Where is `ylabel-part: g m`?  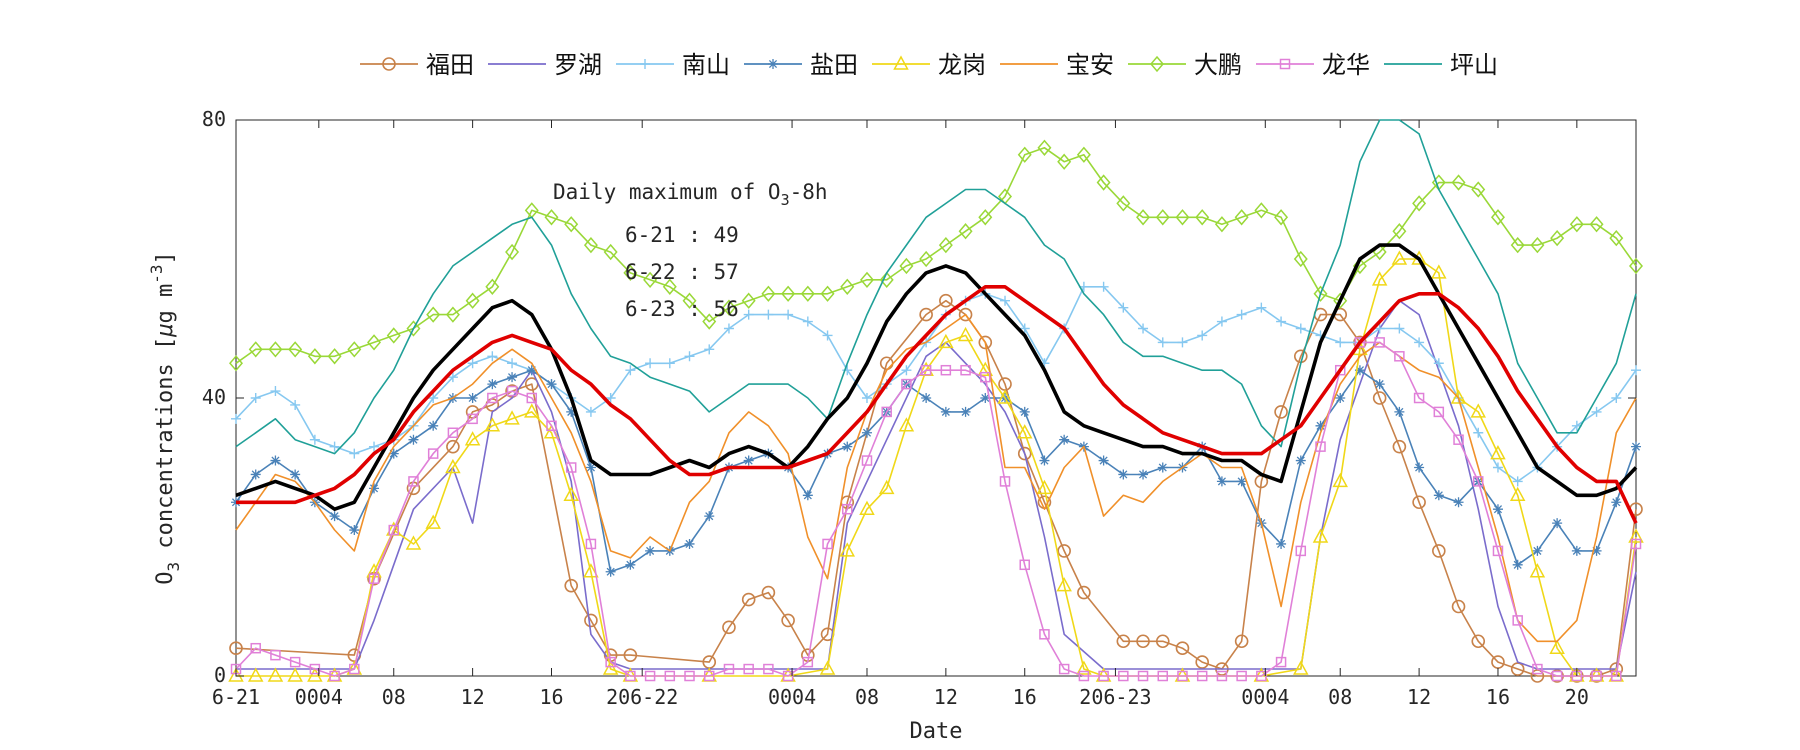 ylabel-part: g m is located at coordinates (165, 304).